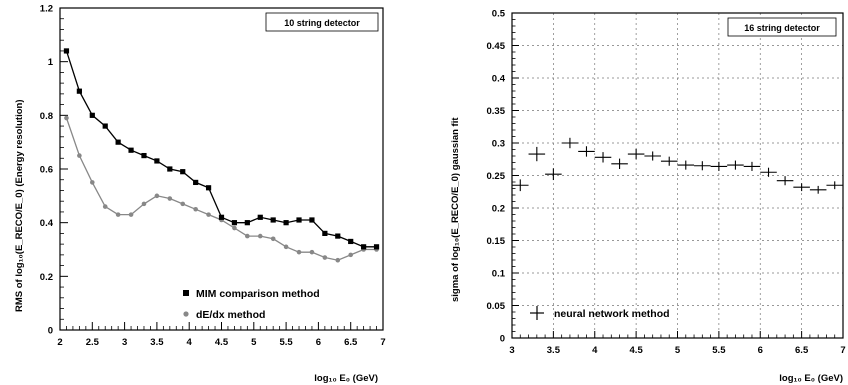 This screenshot has width=848, height=385. Describe the element at coordinates (455, 209) in the screenshot. I see `y-axis-label: sigma of log₁₀(E_RECO/E_0) gaussian fit` at that location.